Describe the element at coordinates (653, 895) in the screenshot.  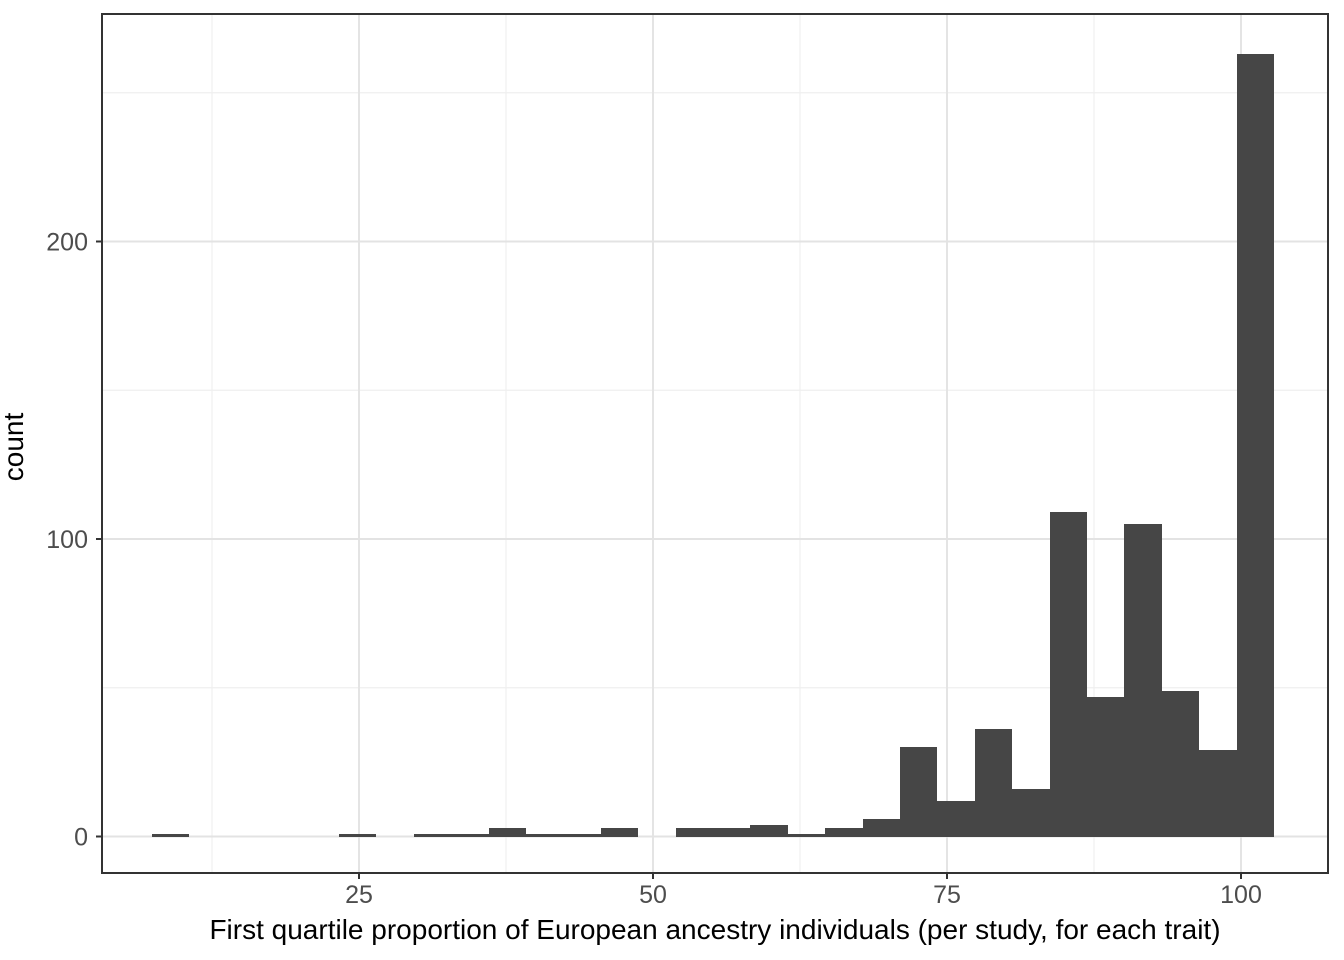
I see `x-tick-label: 50` at that location.